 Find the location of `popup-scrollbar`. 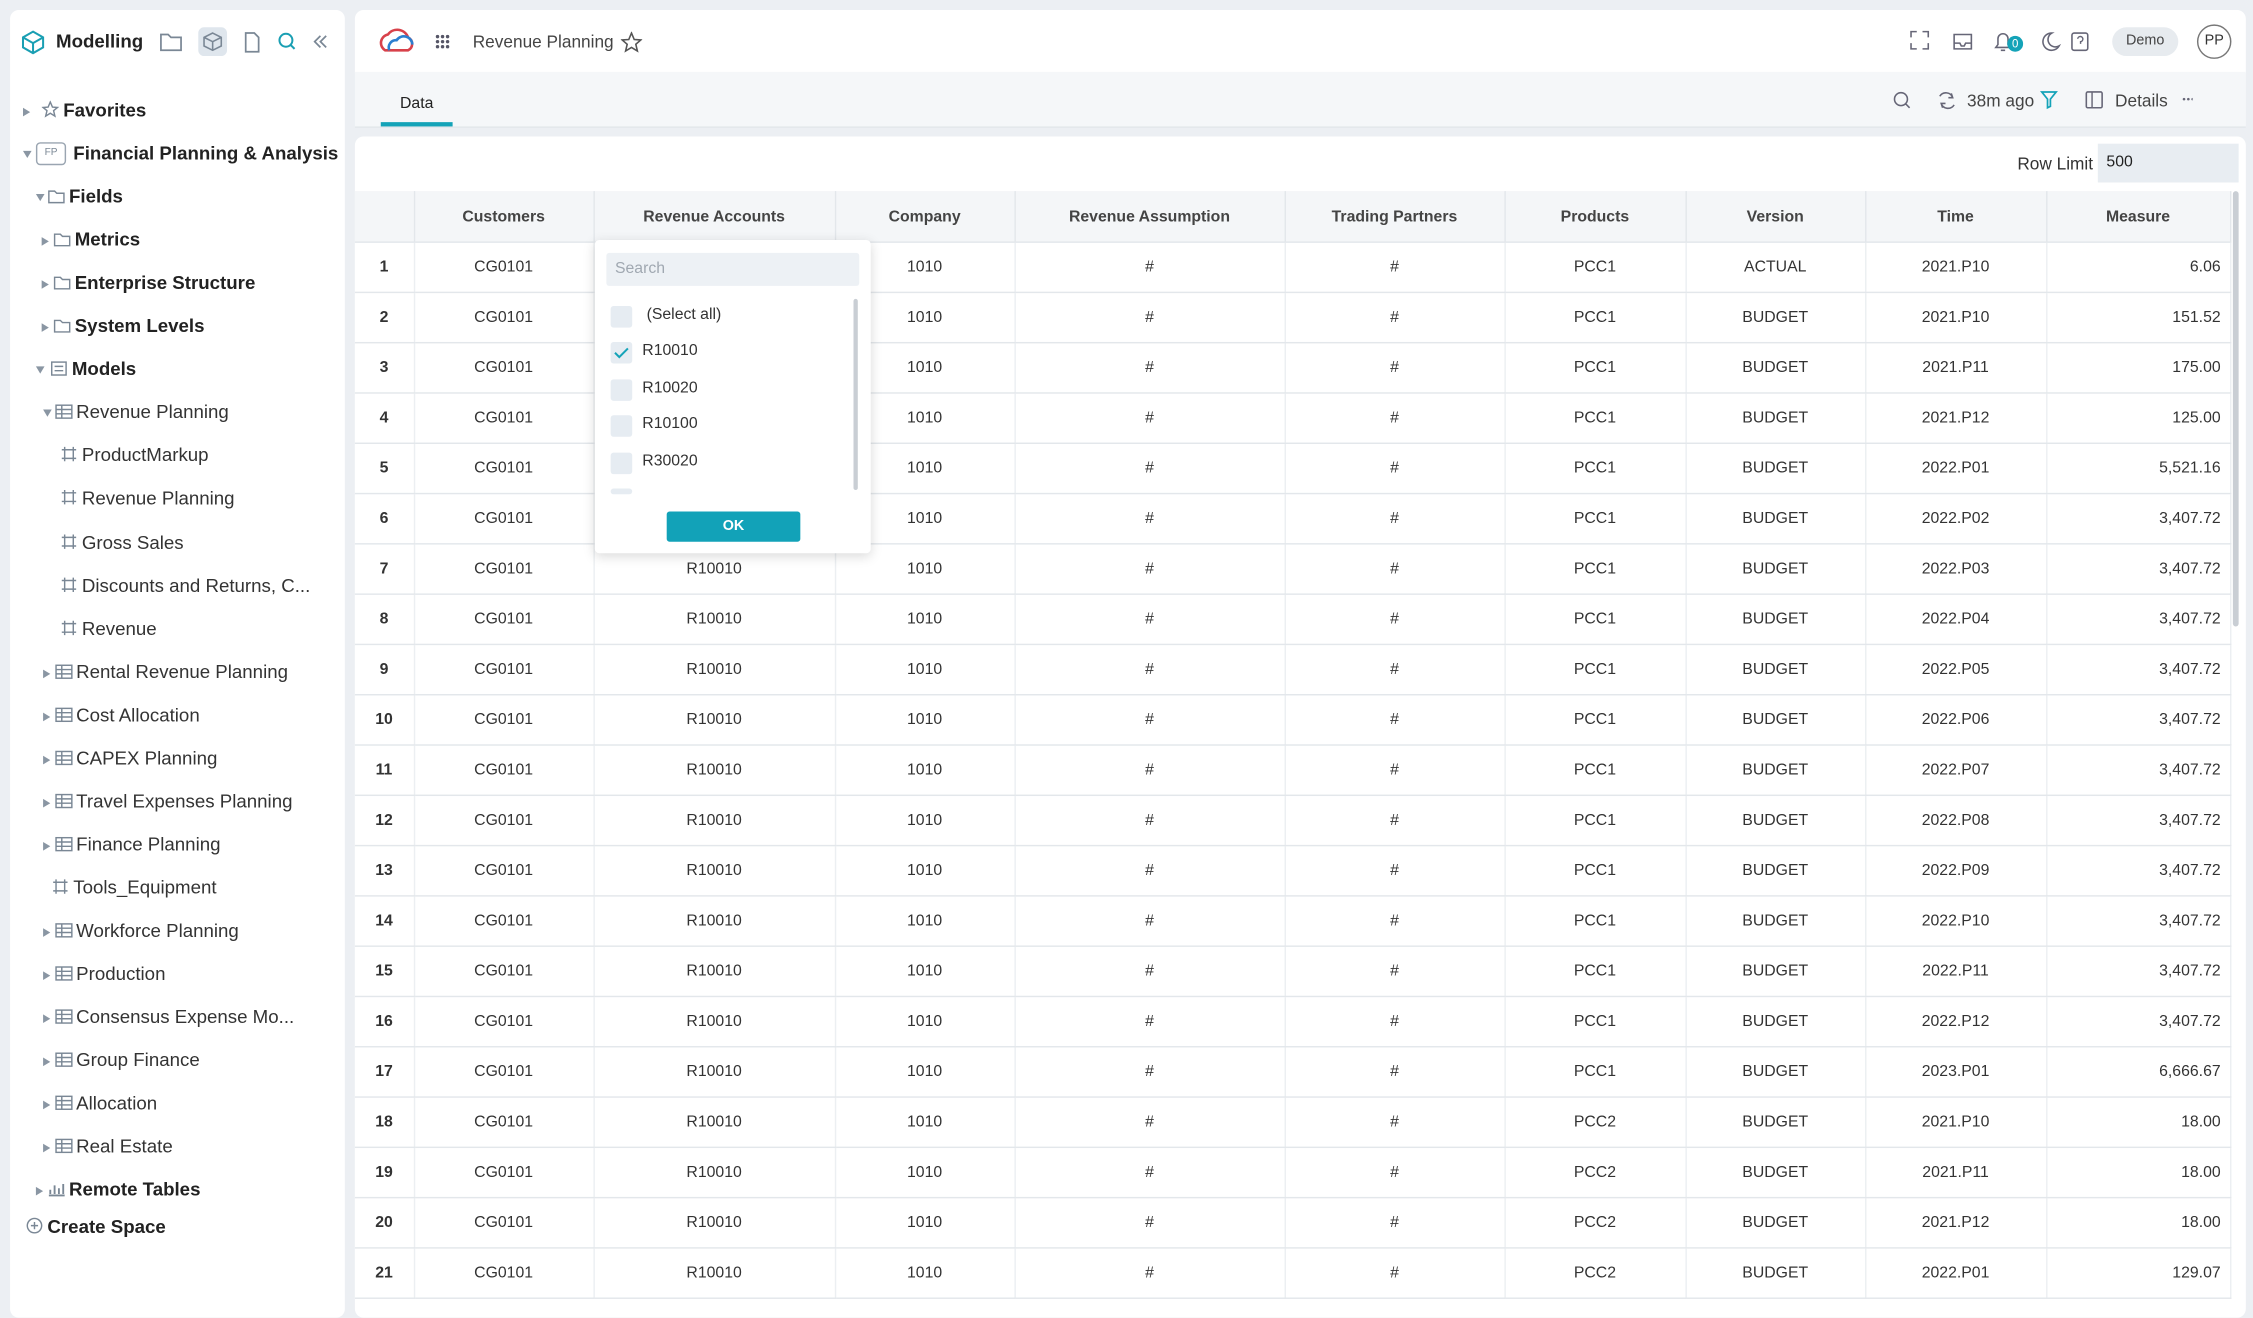

popup-scrollbar is located at coordinates (855, 394).